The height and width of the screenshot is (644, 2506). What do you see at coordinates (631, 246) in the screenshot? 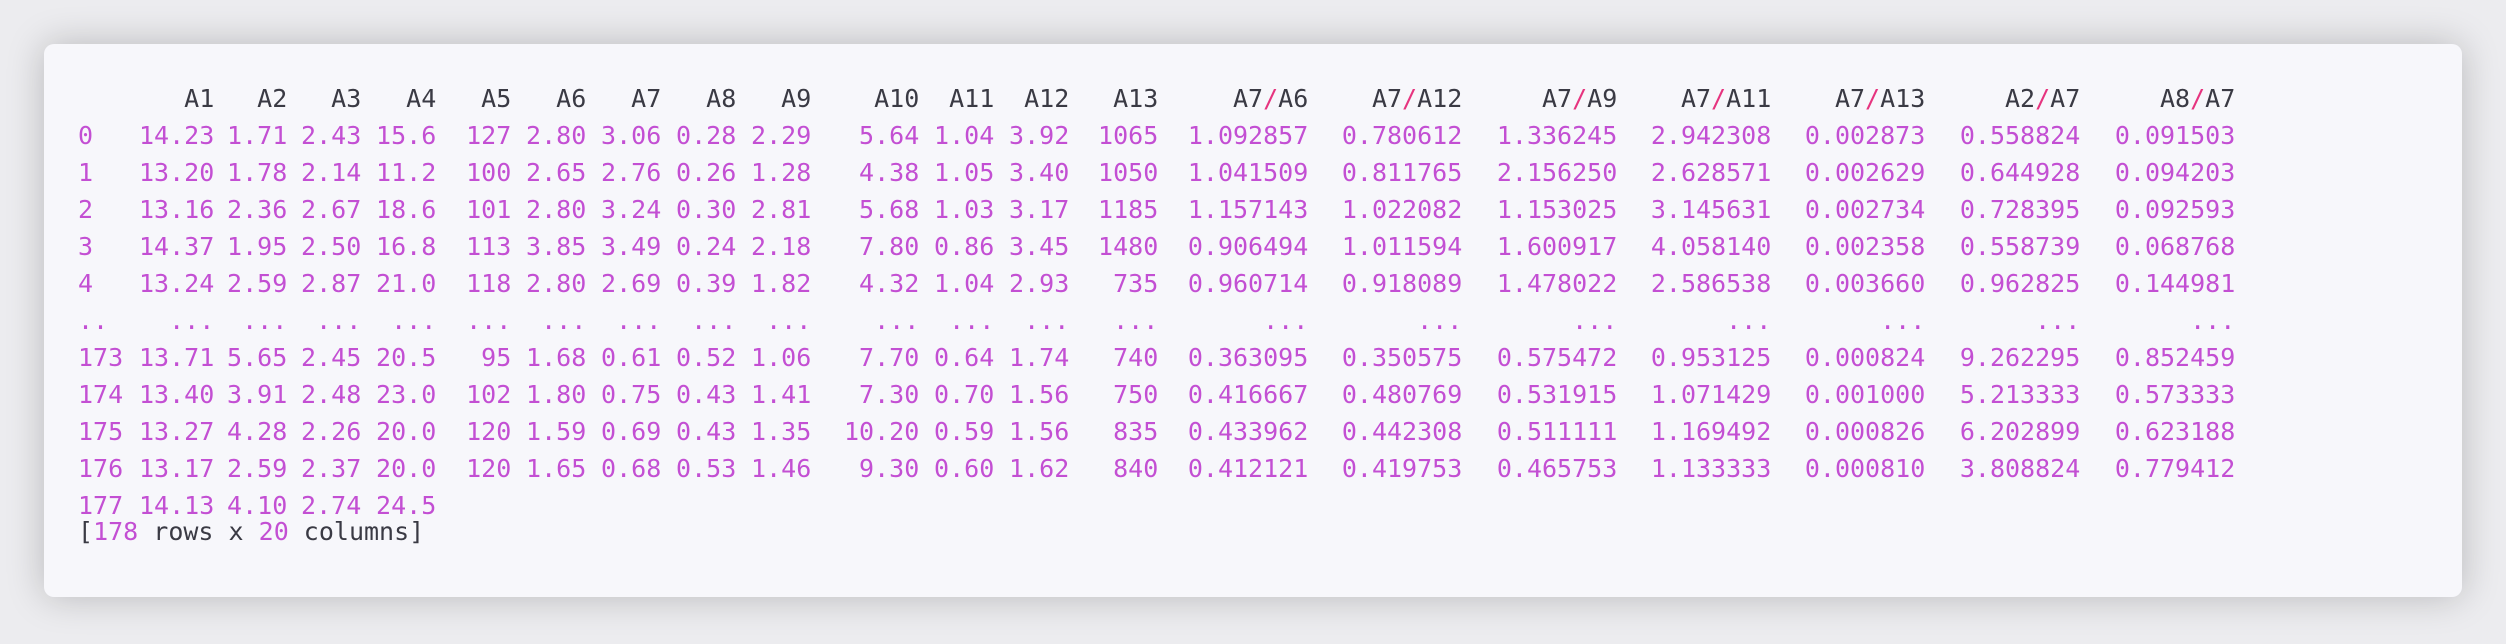
I see `table-cell: 3.49` at bounding box center [631, 246].